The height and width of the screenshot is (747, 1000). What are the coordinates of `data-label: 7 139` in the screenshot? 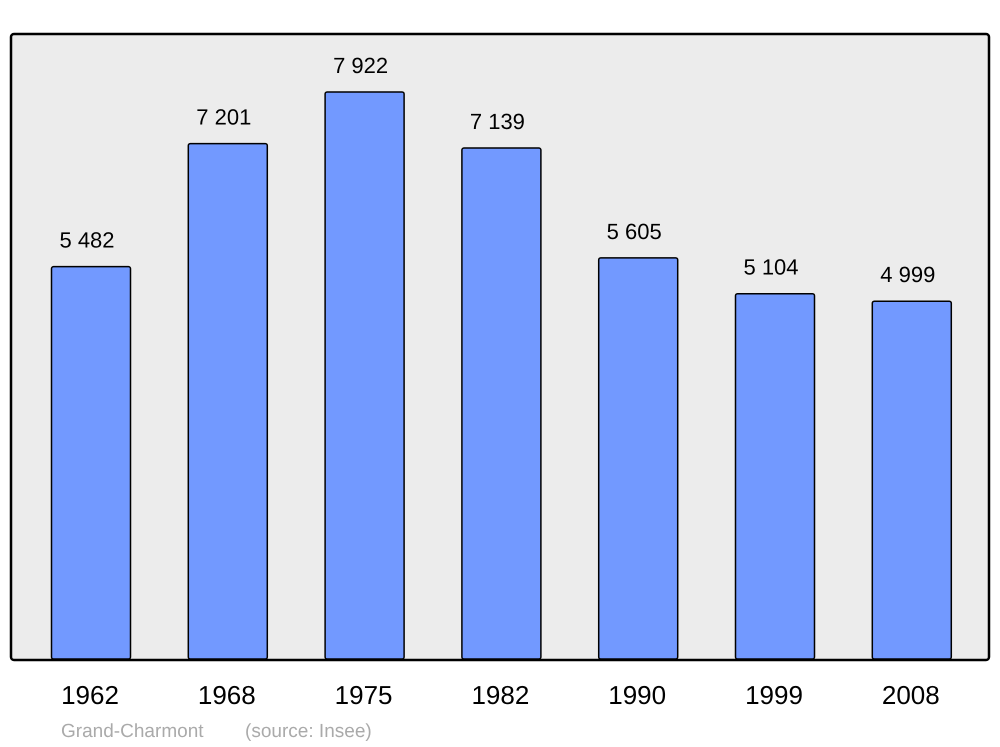 It's located at (497, 121).